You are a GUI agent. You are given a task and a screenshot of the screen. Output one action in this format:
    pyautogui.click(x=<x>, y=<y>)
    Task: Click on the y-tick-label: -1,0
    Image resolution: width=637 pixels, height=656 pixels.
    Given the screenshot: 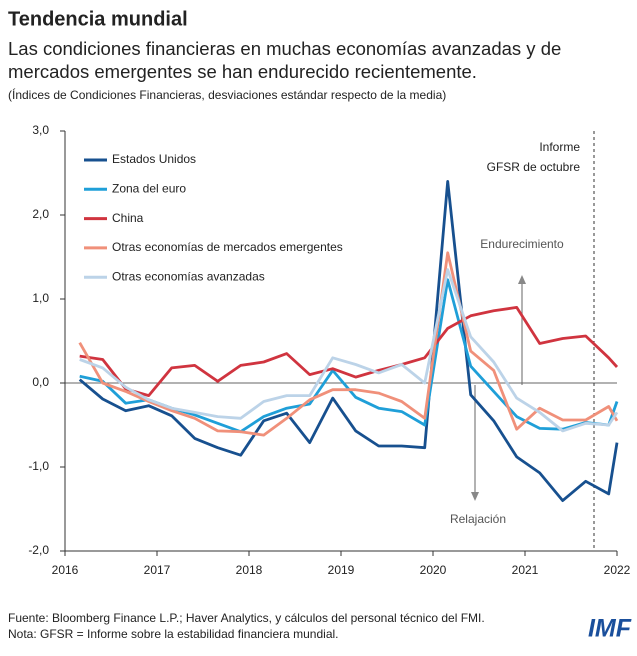 What is the action you would take?
    pyautogui.click(x=38, y=466)
    